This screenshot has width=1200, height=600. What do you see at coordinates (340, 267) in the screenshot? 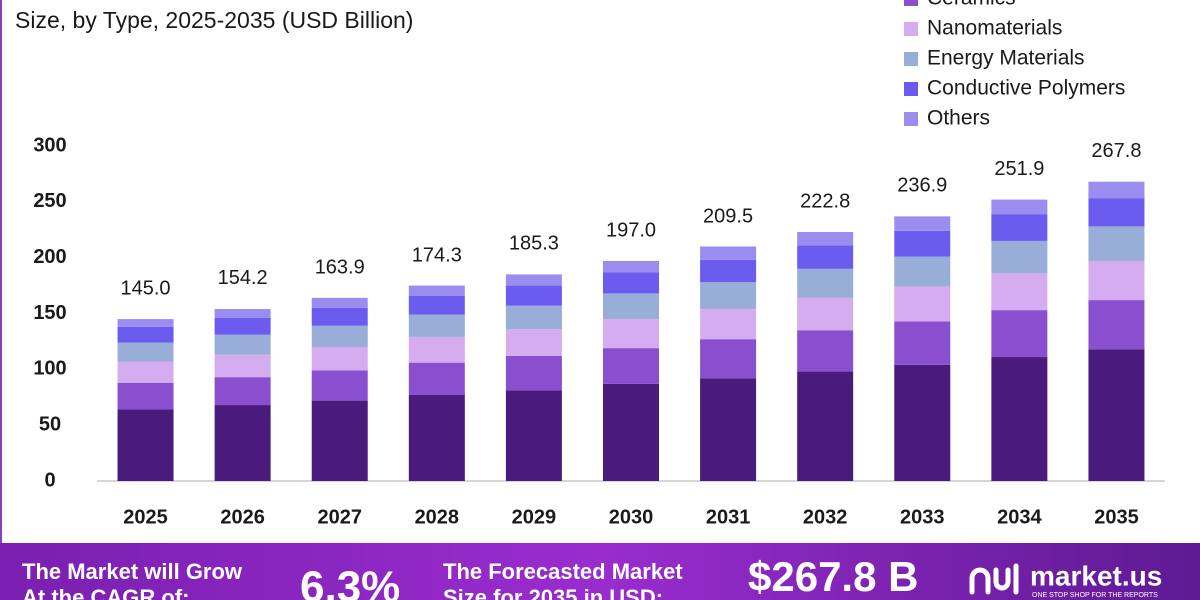
I see `total-label: 163.9` at bounding box center [340, 267].